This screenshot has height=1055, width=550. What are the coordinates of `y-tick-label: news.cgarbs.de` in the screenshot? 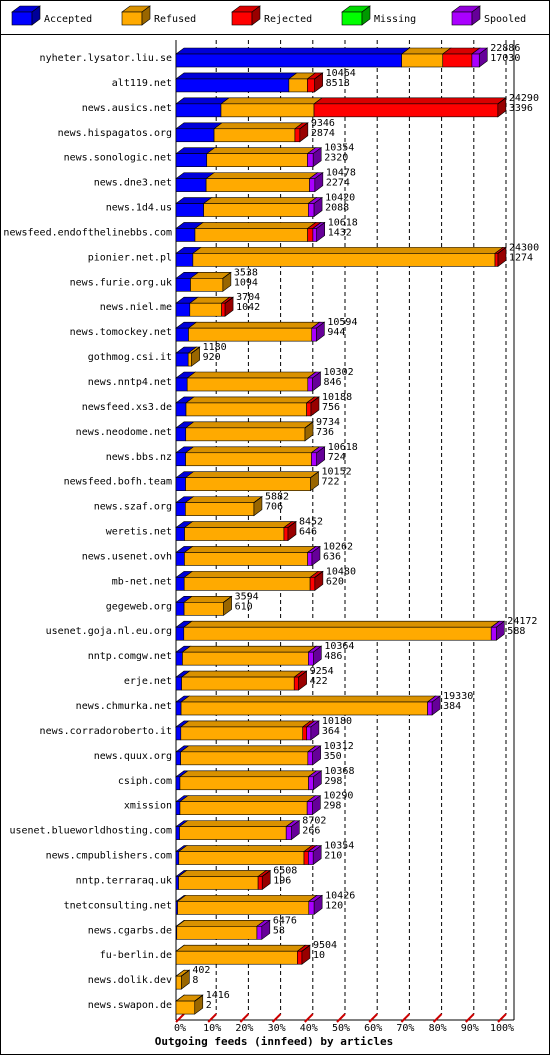 It's located at (130, 930).